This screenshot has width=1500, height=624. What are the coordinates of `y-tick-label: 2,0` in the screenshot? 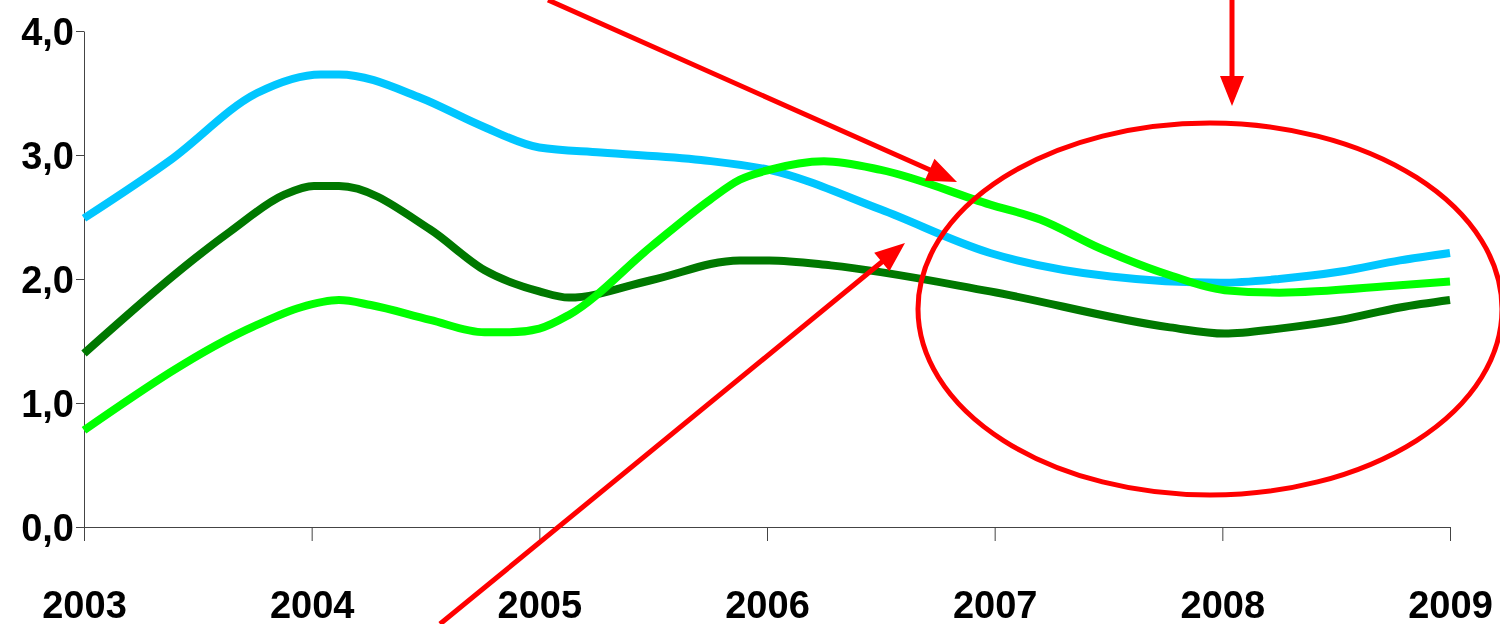 It's located at (47, 279).